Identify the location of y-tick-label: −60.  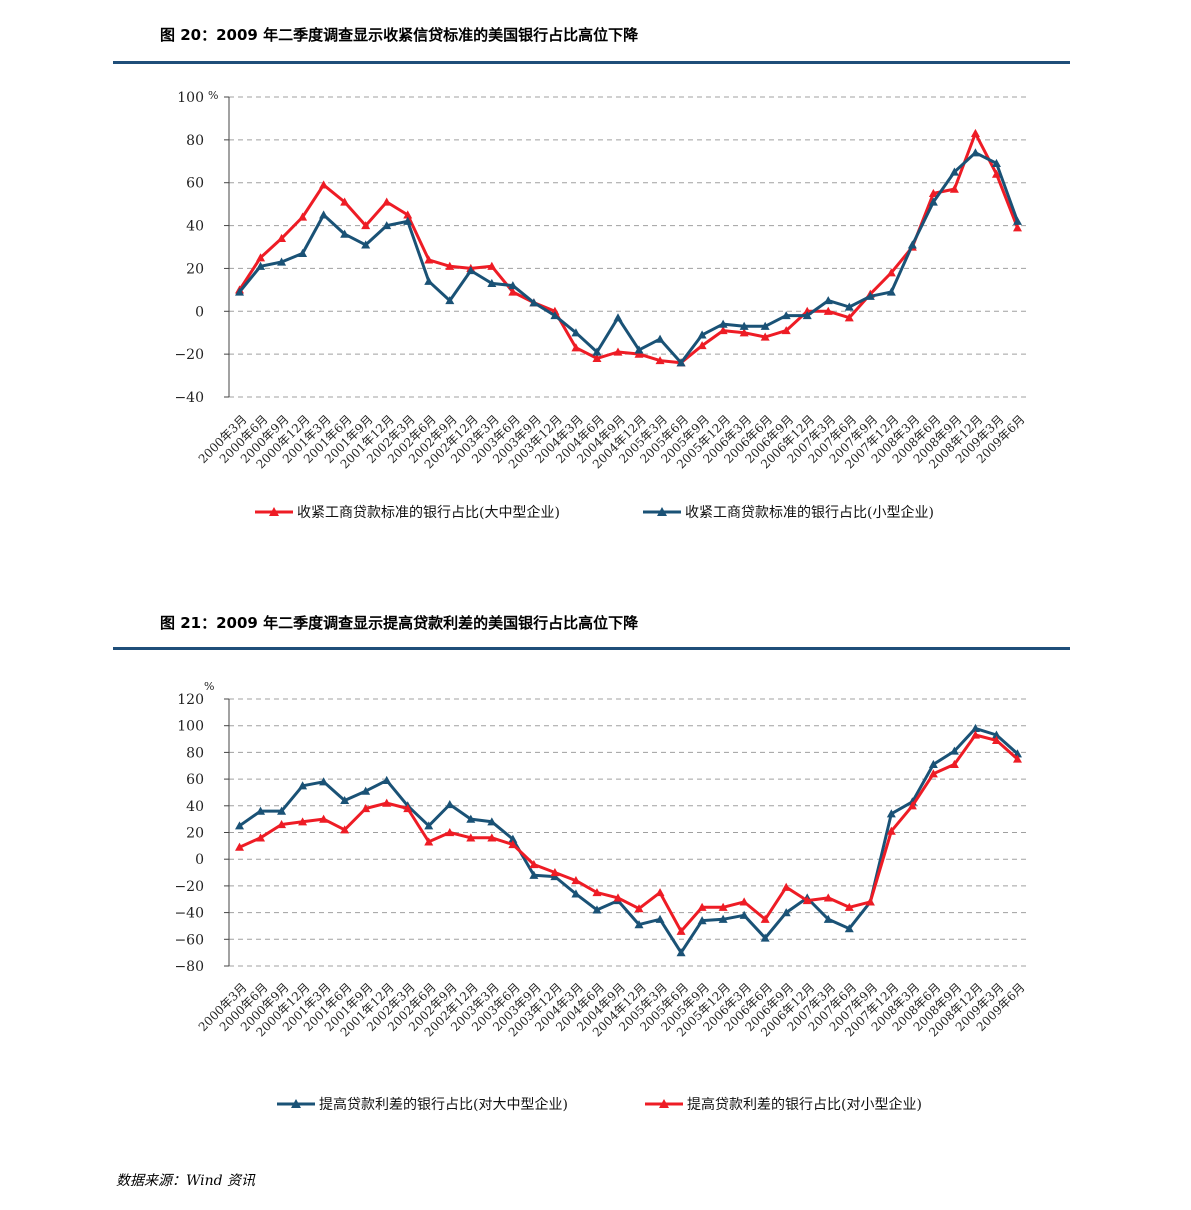
(189, 940).